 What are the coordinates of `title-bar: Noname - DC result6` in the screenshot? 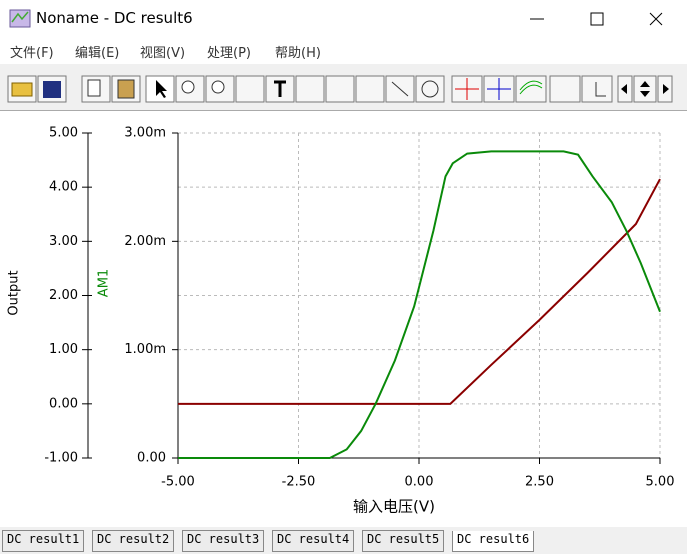 It's located at (343, 19).